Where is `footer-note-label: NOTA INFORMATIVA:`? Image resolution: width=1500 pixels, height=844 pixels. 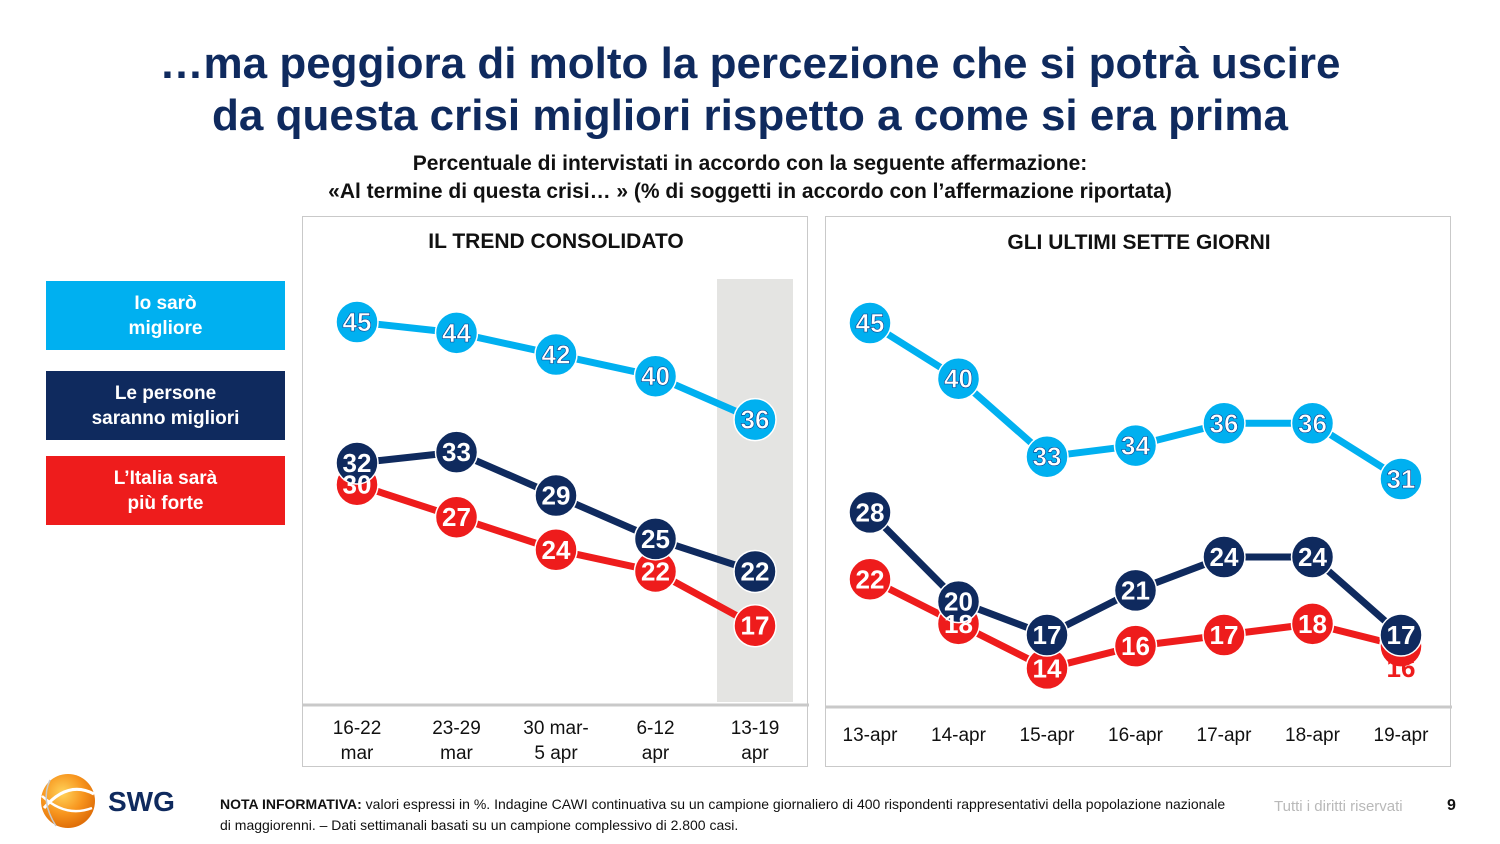 footer-note-label: NOTA INFORMATIVA: is located at coordinates (291, 804).